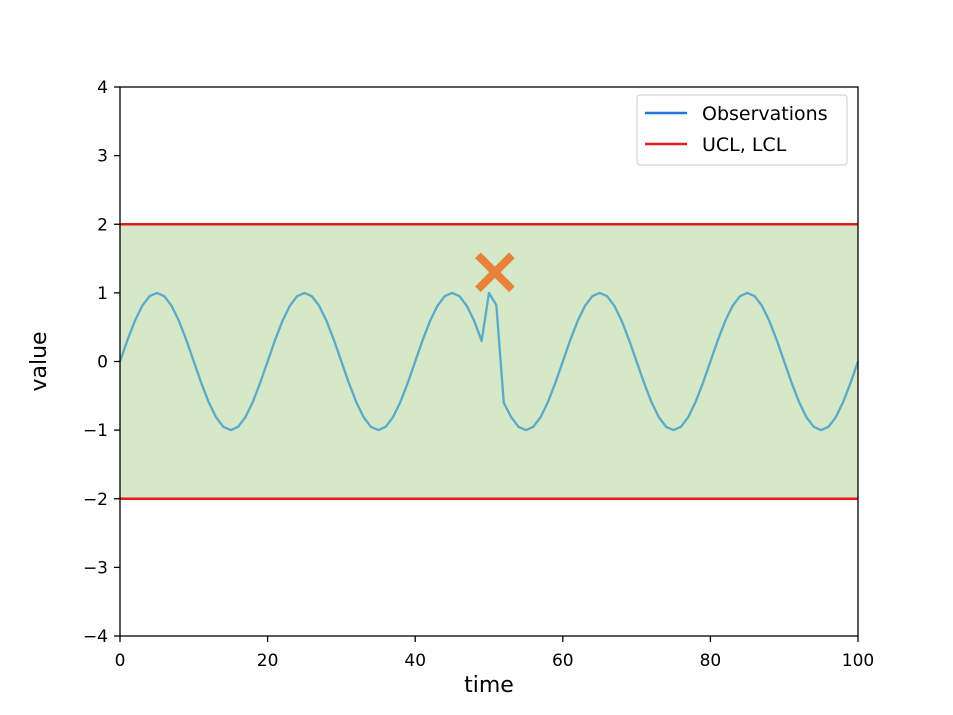 This screenshot has width=953, height=715. I want to click on legend: Observations UCL, LCL, so click(742, 130).